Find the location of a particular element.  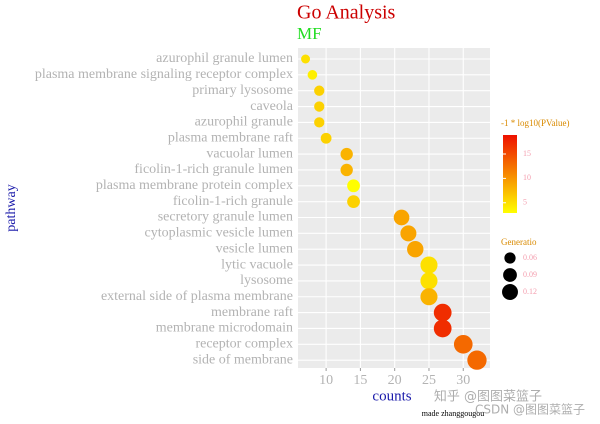

y-tick-label: secretory granule lumen is located at coordinates (225, 217).